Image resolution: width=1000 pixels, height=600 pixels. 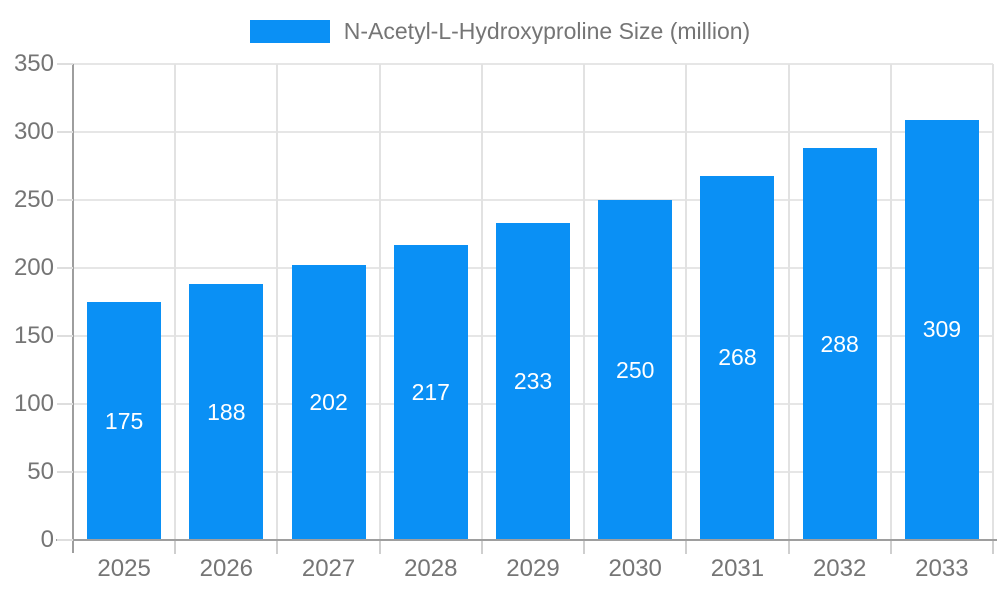 I want to click on bar-2025: 175, so click(x=124, y=421).